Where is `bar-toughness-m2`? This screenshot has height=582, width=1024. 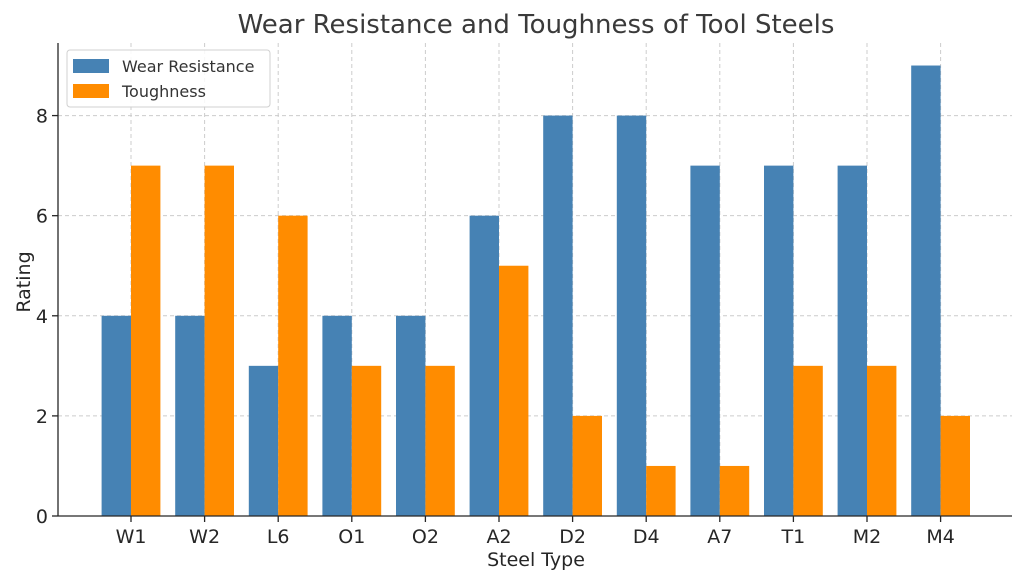
bar-toughness-m2 is located at coordinates (882, 440).